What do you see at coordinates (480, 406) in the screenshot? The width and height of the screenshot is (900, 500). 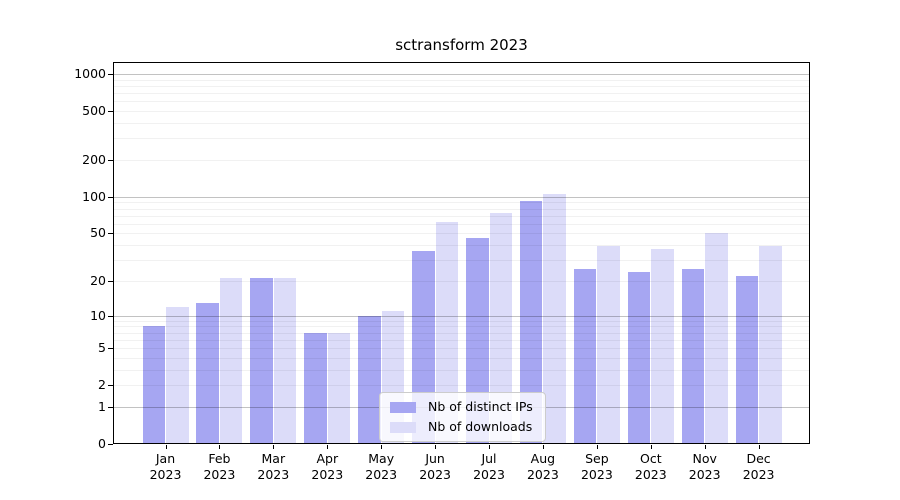 I see `legend-label-distinct-ips: Nb of distinct IPs` at bounding box center [480, 406].